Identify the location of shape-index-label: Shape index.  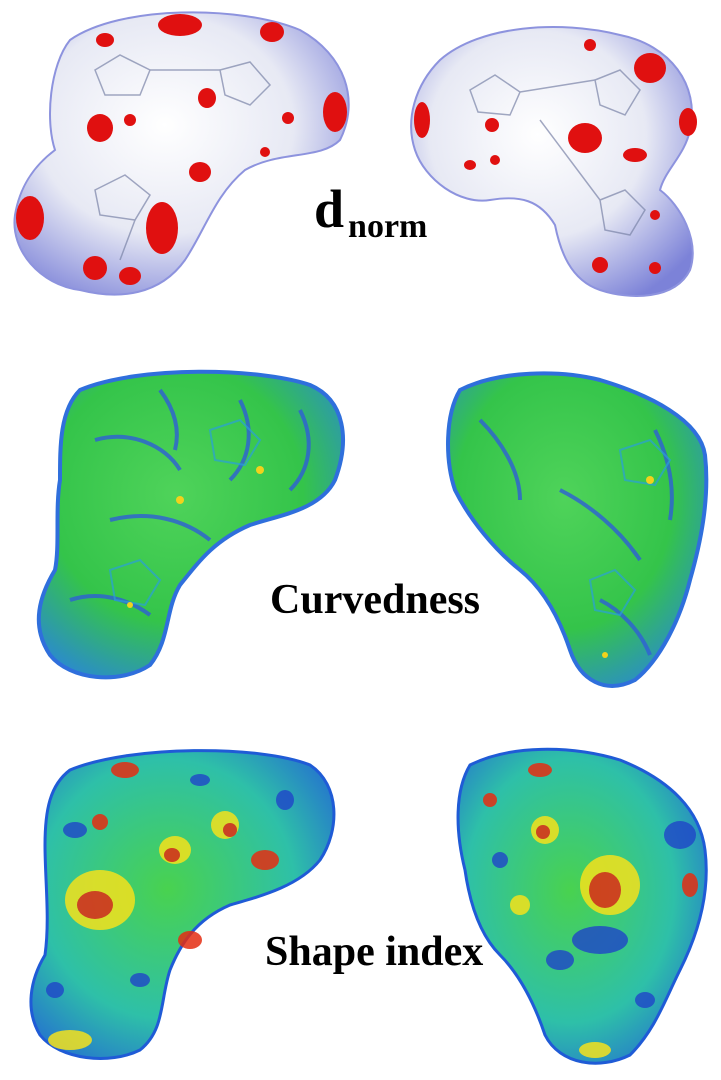
(374, 952).